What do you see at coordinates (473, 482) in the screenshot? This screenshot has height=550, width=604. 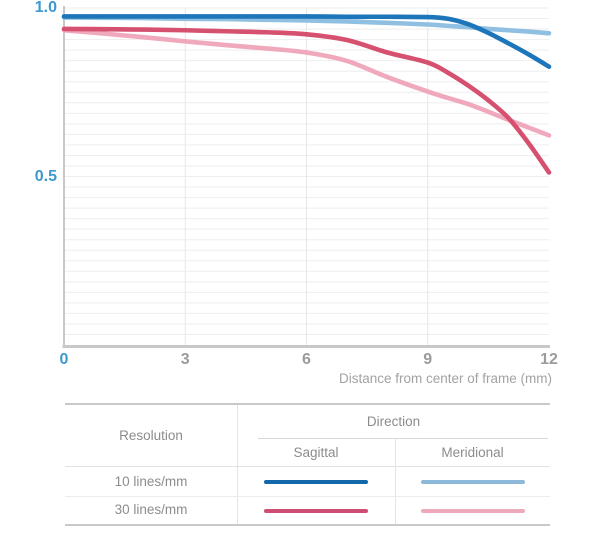 I see `legend-swatch-10-meridional-line` at bounding box center [473, 482].